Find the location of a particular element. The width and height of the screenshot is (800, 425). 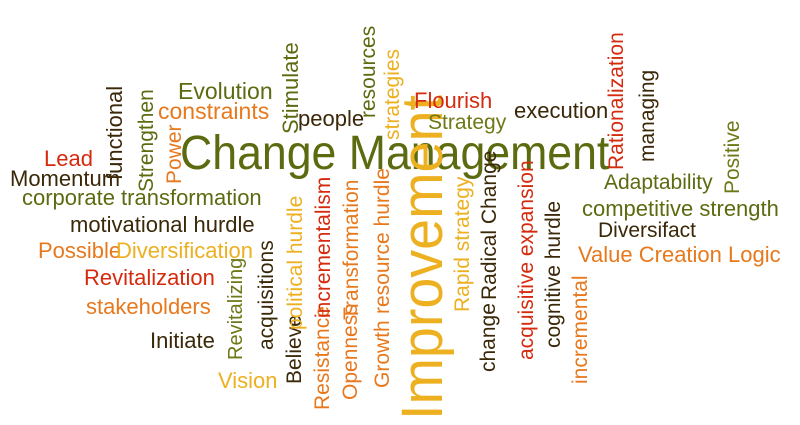

word-growth: Growth is located at coordinates (382, 354).